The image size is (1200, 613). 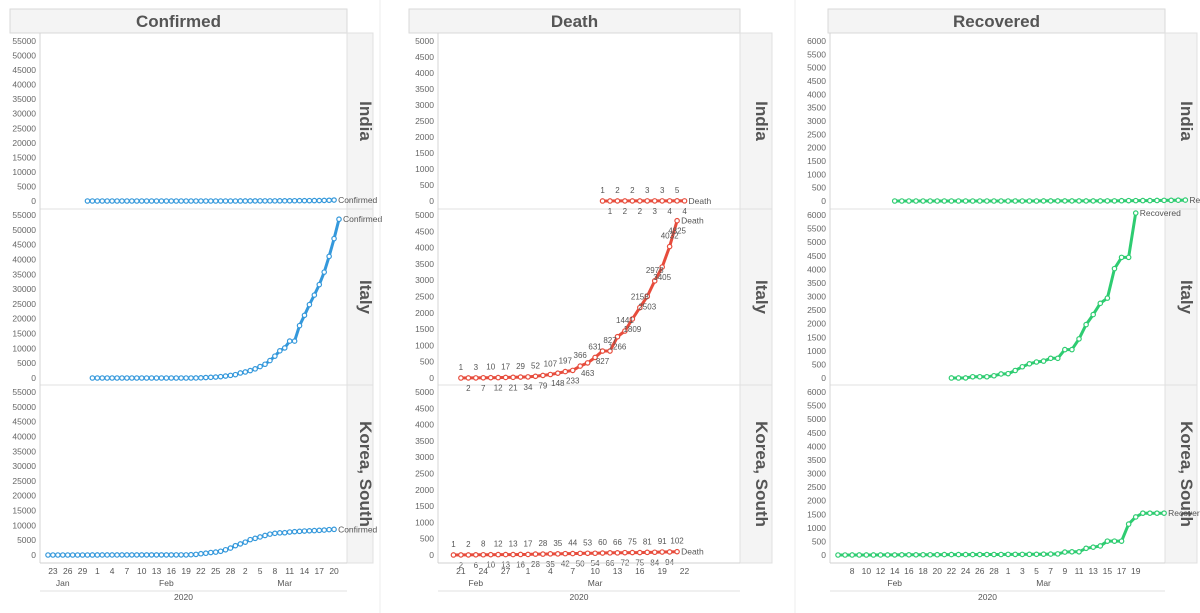 What do you see at coordinates (550, 571) in the screenshot?
I see `x-tick-label: 4` at bounding box center [550, 571].